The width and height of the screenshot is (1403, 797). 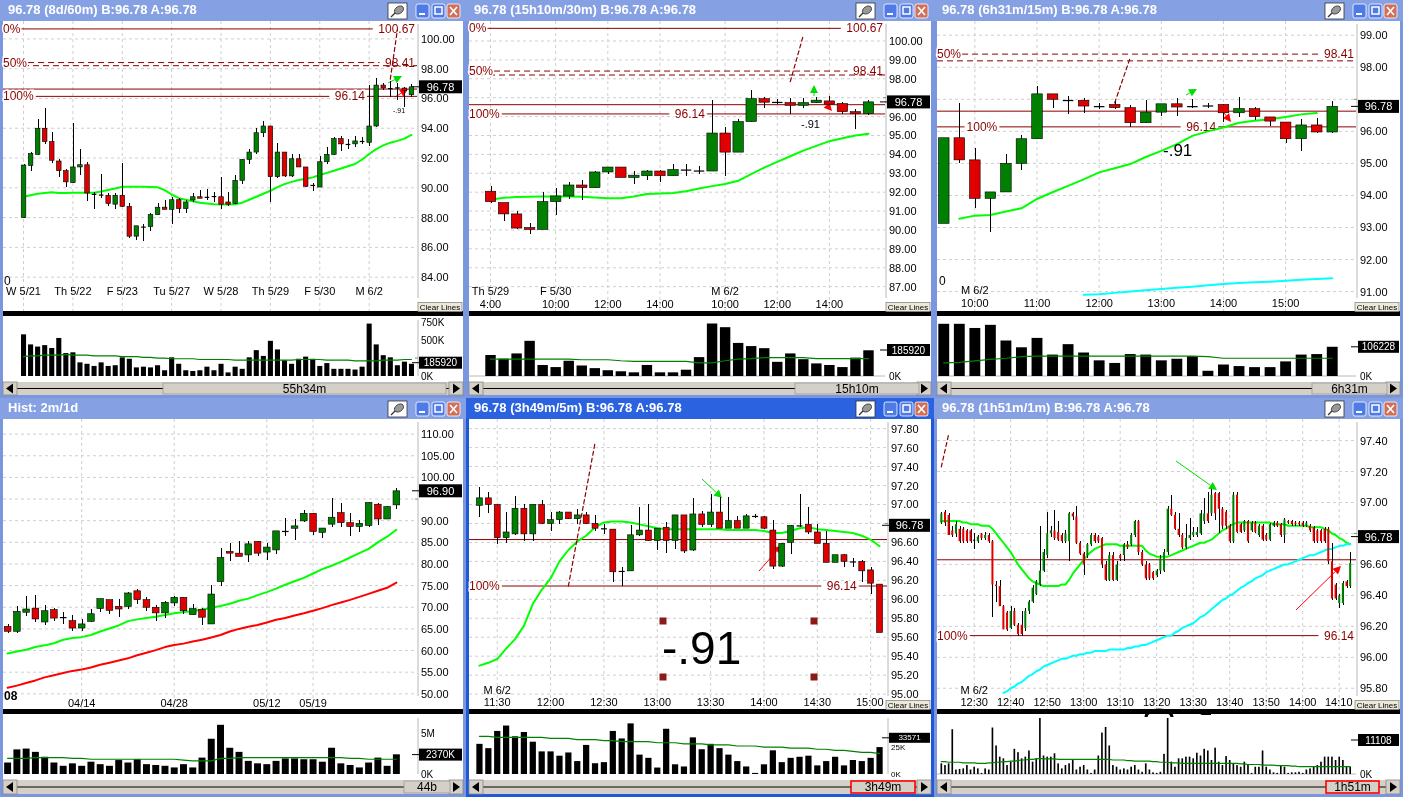 What do you see at coordinates (1379, 740) in the screenshot?
I see `text: 11108` at bounding box center [1379, 740].